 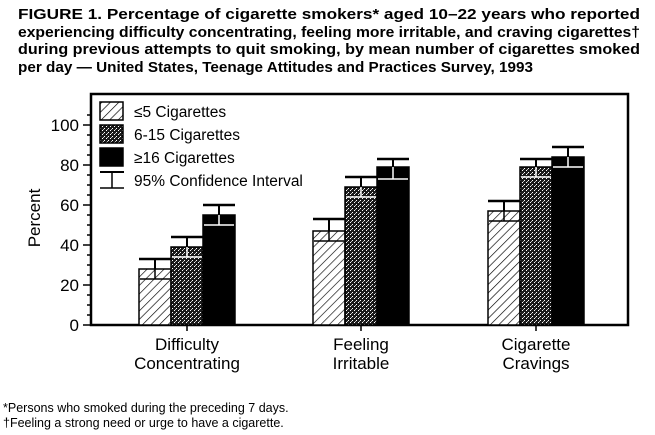 I want to click on category-label: Concentrating, so click(x=187, y=363).